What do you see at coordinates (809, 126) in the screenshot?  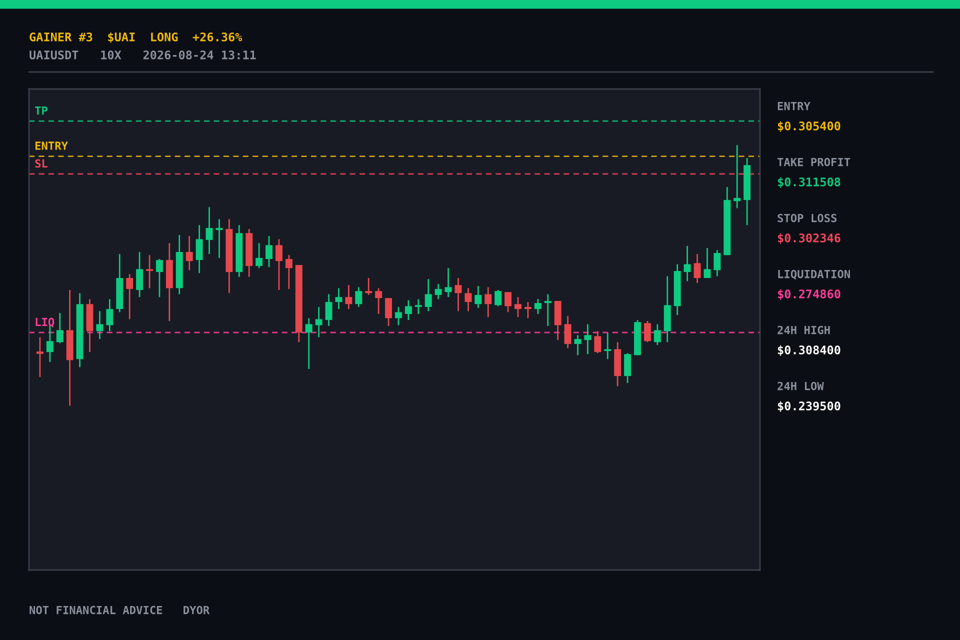 I see `text: $0.305400` at bounding box center [809, 126].